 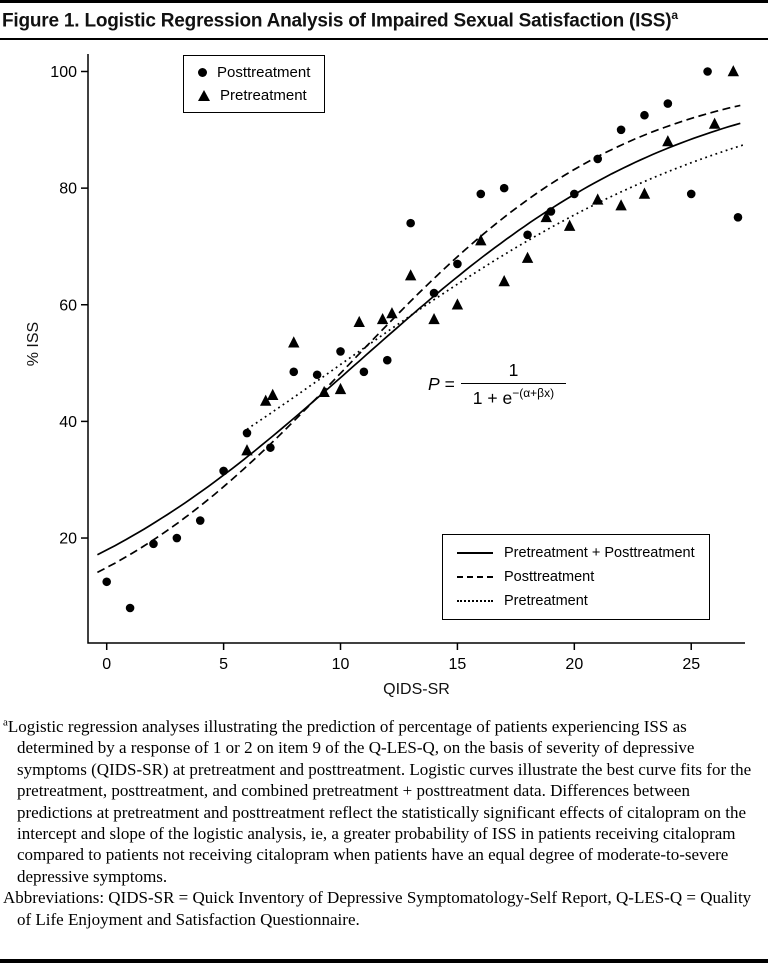 What do you see at coordinates (691, 664) in the screenshot?
I see `x-tick-label: 25` at bounding box center [691, 664].